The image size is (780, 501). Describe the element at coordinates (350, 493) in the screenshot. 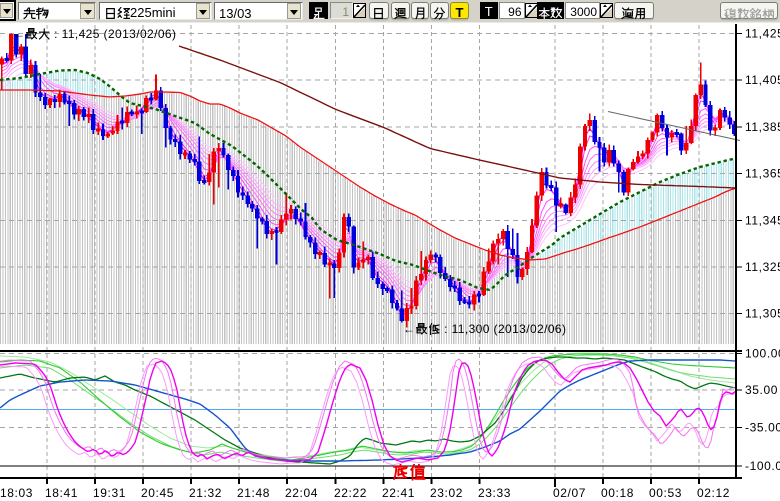

I see `svg-text: 22:22` at that location.